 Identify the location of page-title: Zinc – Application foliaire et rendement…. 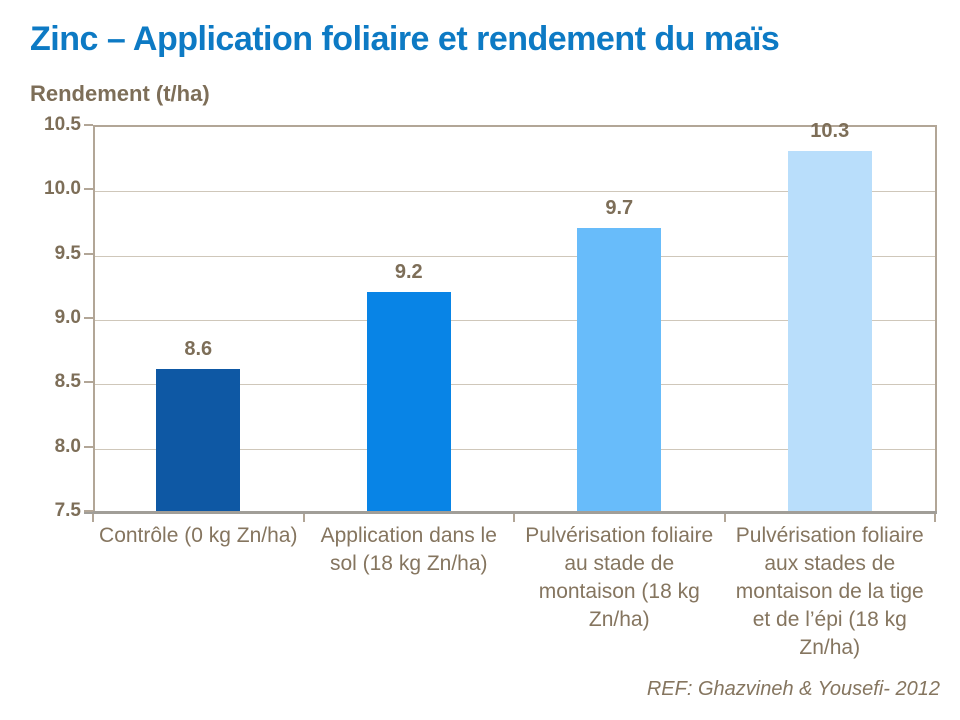
(405, 39).